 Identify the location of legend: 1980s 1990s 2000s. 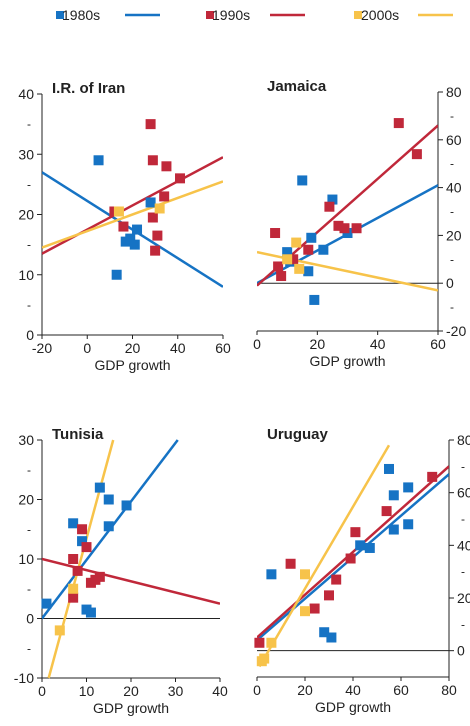
(254, 15).